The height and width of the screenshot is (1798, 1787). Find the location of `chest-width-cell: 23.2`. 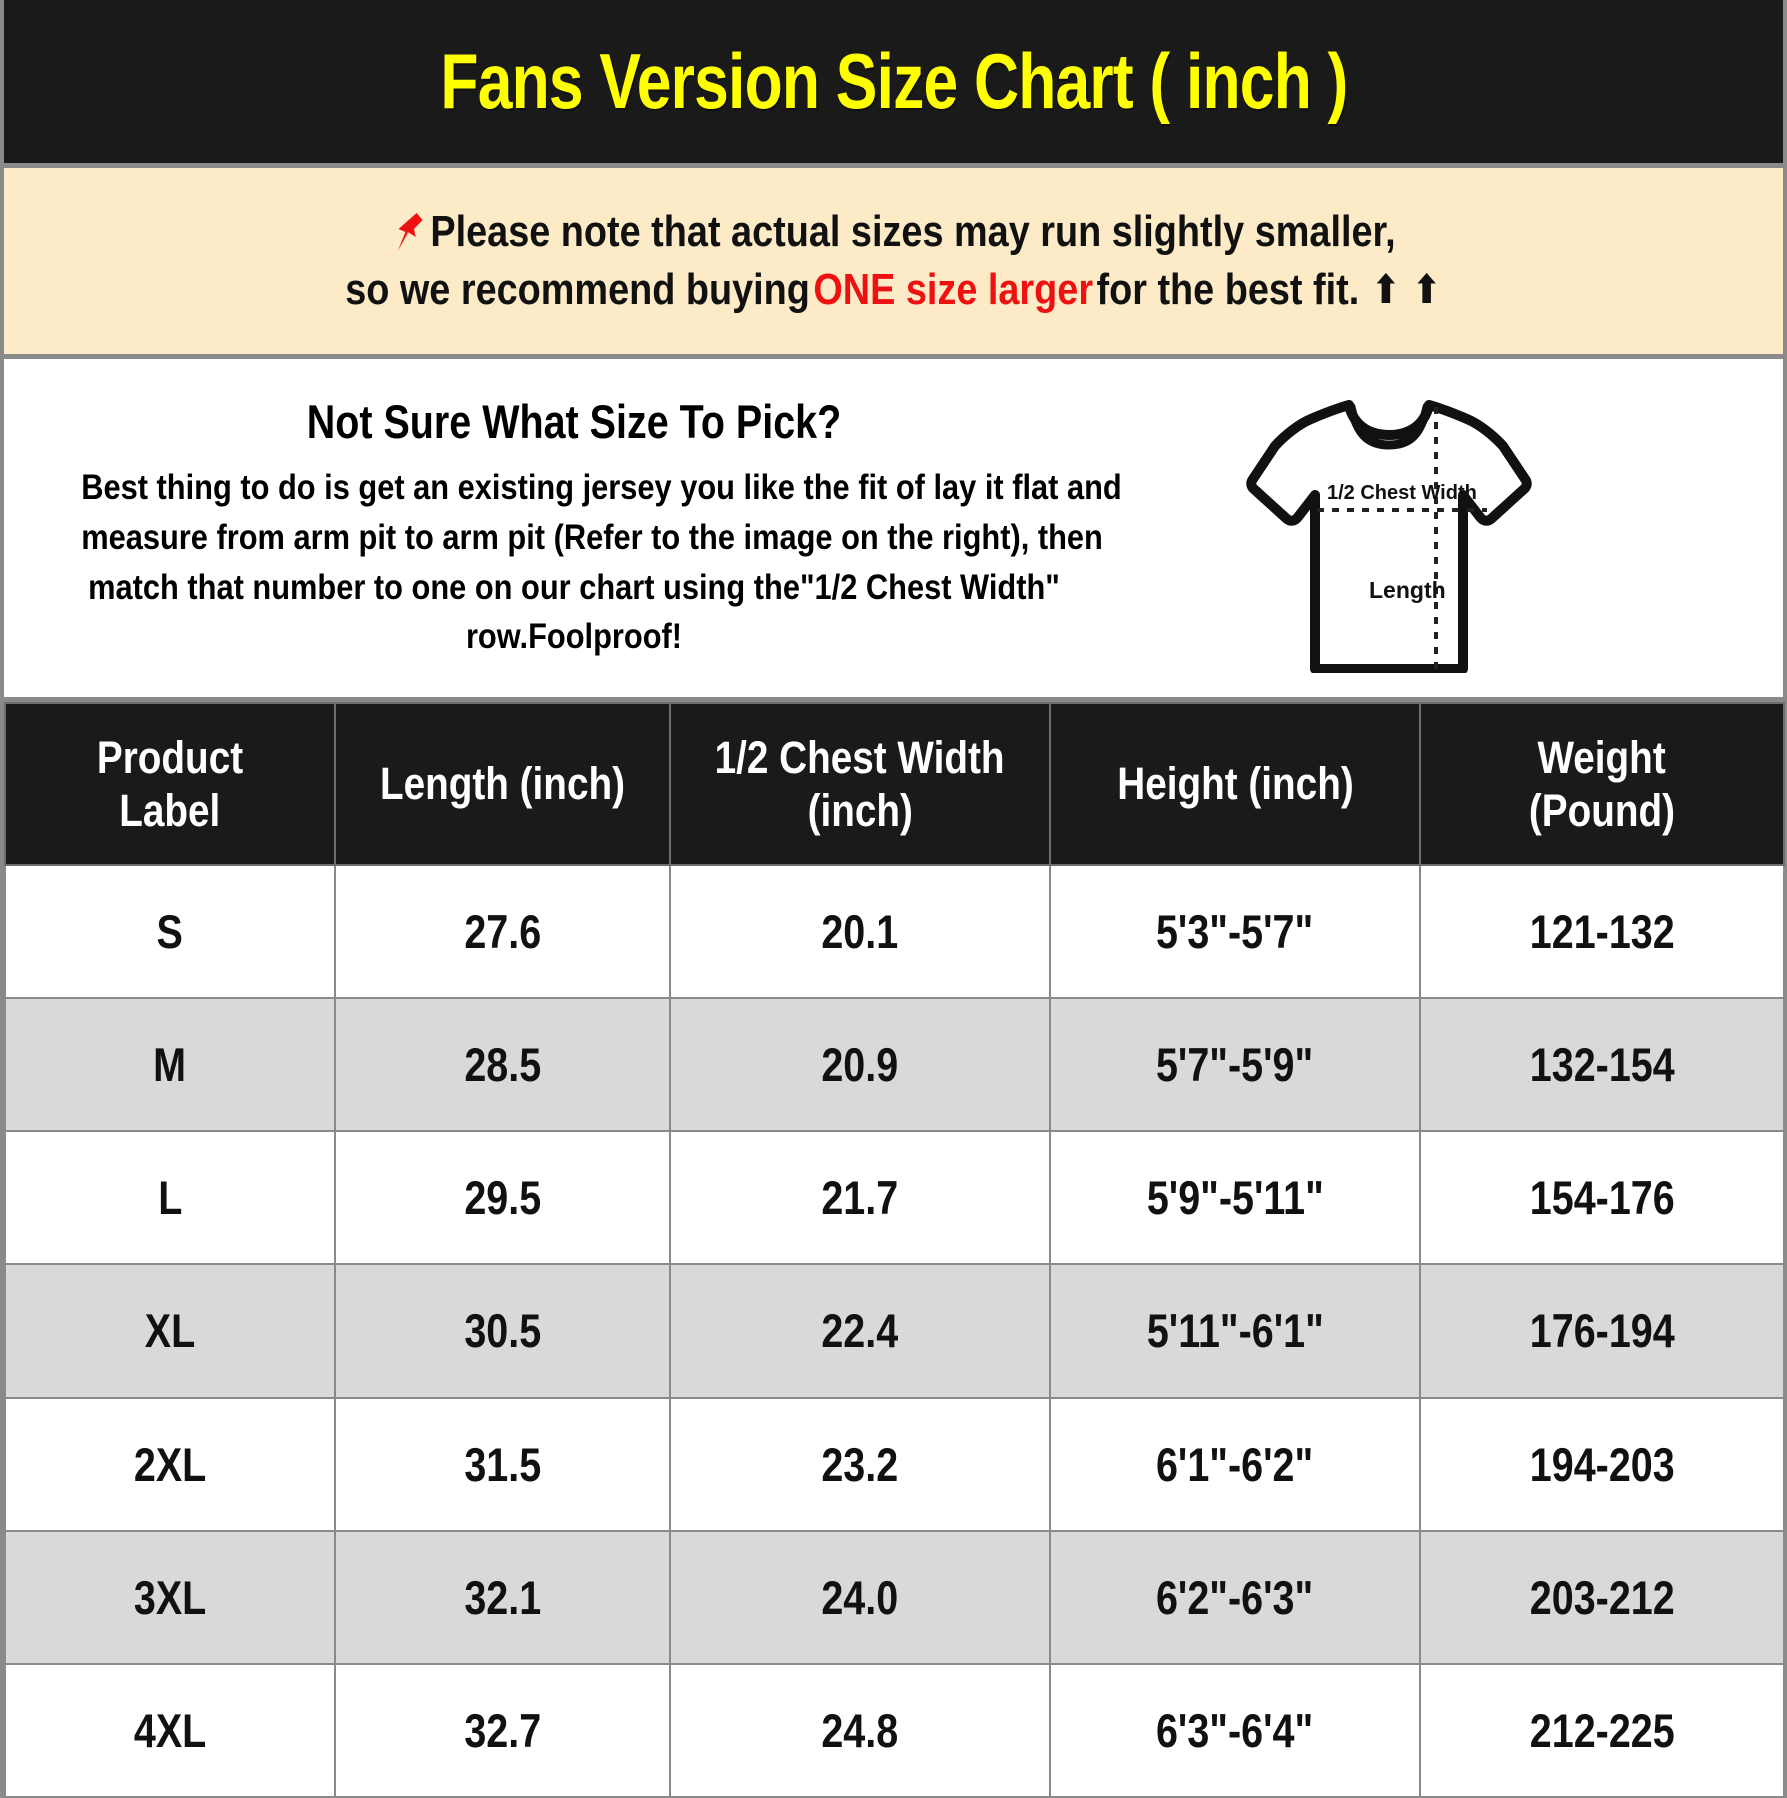

chest-width-cell: 23.2 is located at coordinates (860, 1464).